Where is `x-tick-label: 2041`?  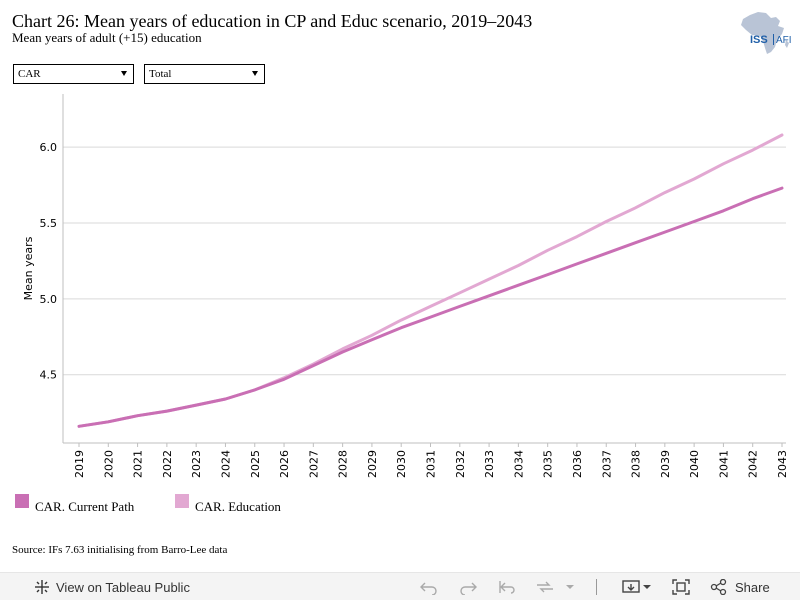
x-tick-label: 2041 is located at coordinates (723, 464).